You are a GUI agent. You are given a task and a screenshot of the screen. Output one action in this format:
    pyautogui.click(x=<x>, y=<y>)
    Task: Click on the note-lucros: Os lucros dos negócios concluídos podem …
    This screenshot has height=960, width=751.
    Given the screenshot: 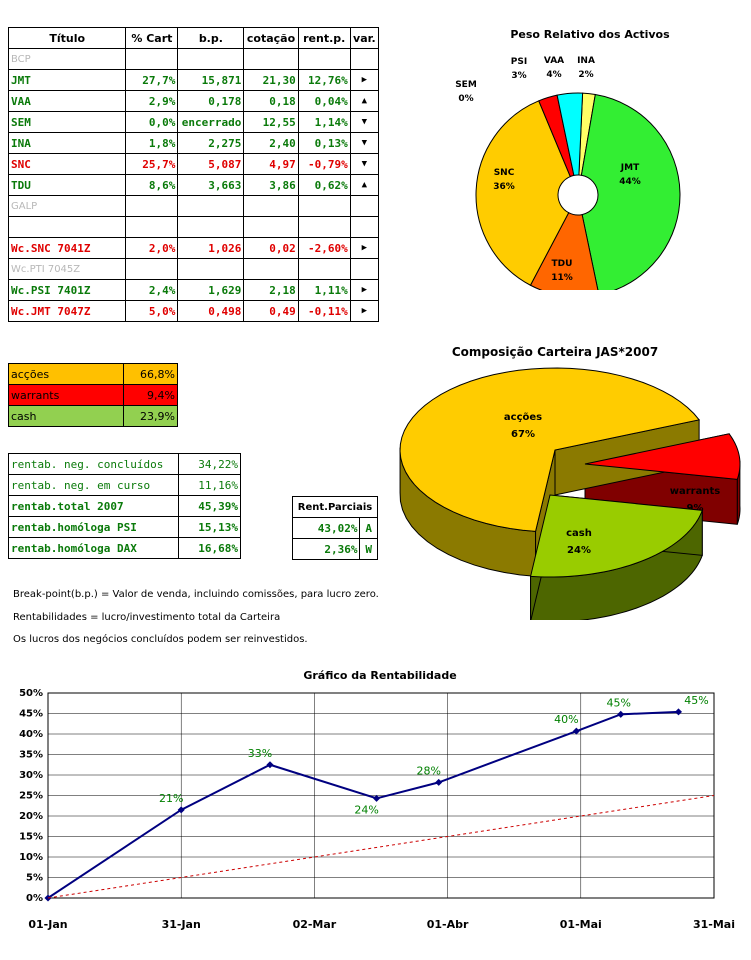 What is the action you would take?
    pyautogui.click(x=160, y=639)
    